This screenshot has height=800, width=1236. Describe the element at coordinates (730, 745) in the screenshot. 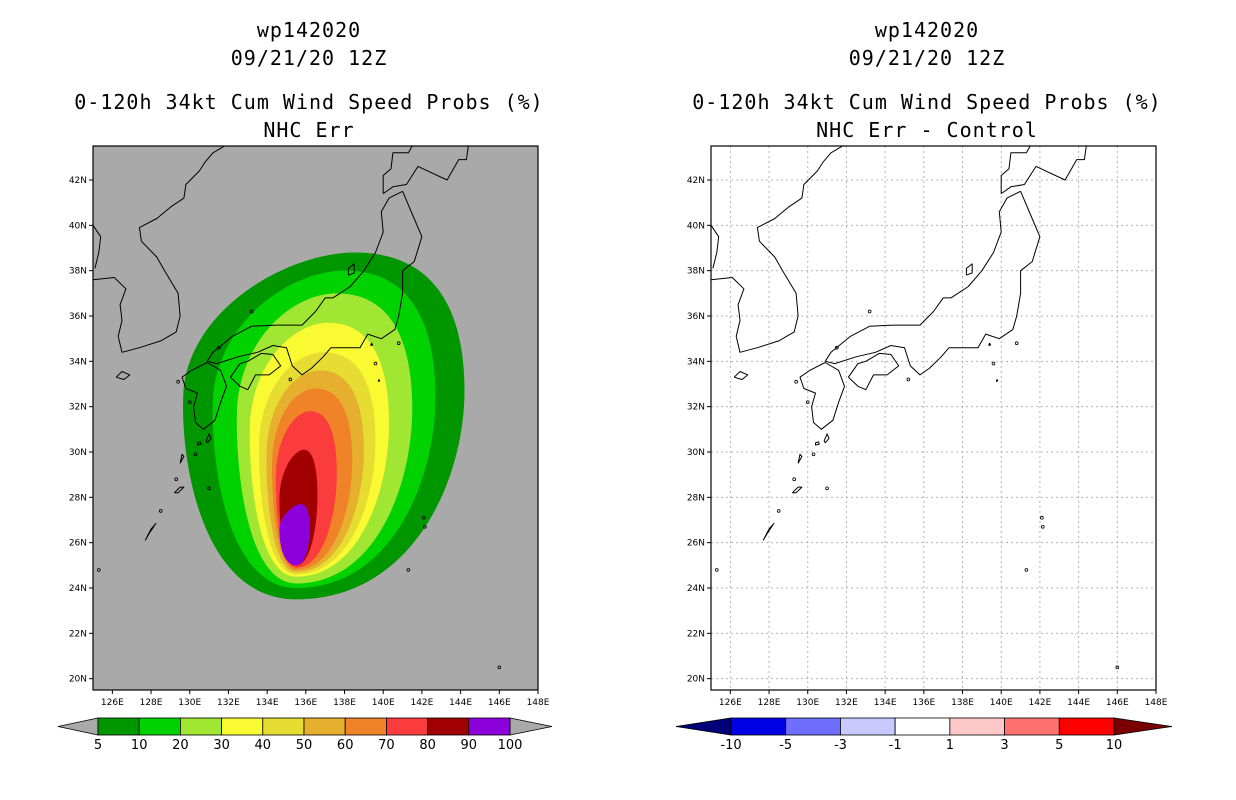

I see `colorbar-label: -10` at that location.